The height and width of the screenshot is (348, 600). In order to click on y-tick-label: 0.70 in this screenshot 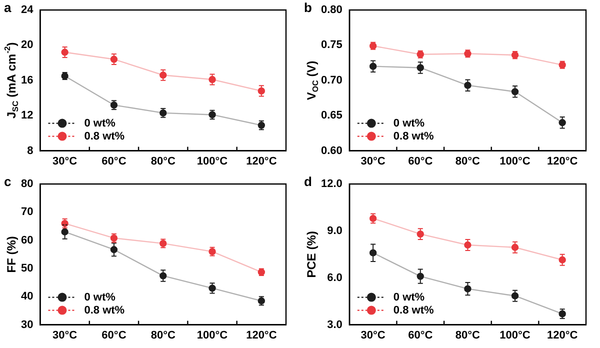, I will do `click(331, 80)`.